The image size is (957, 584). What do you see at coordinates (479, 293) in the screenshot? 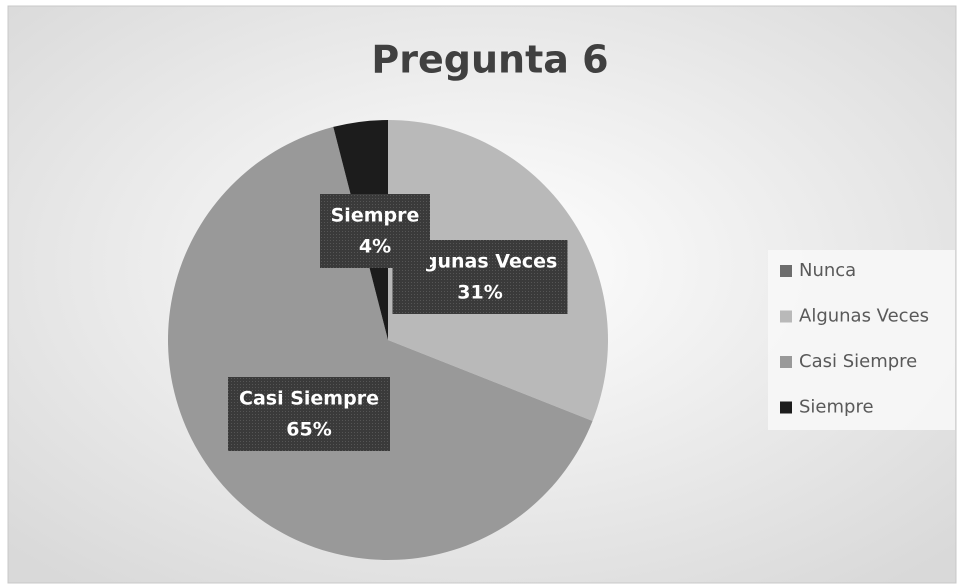
I see `data-label-value: 31%` at bounding box center [479, 293].